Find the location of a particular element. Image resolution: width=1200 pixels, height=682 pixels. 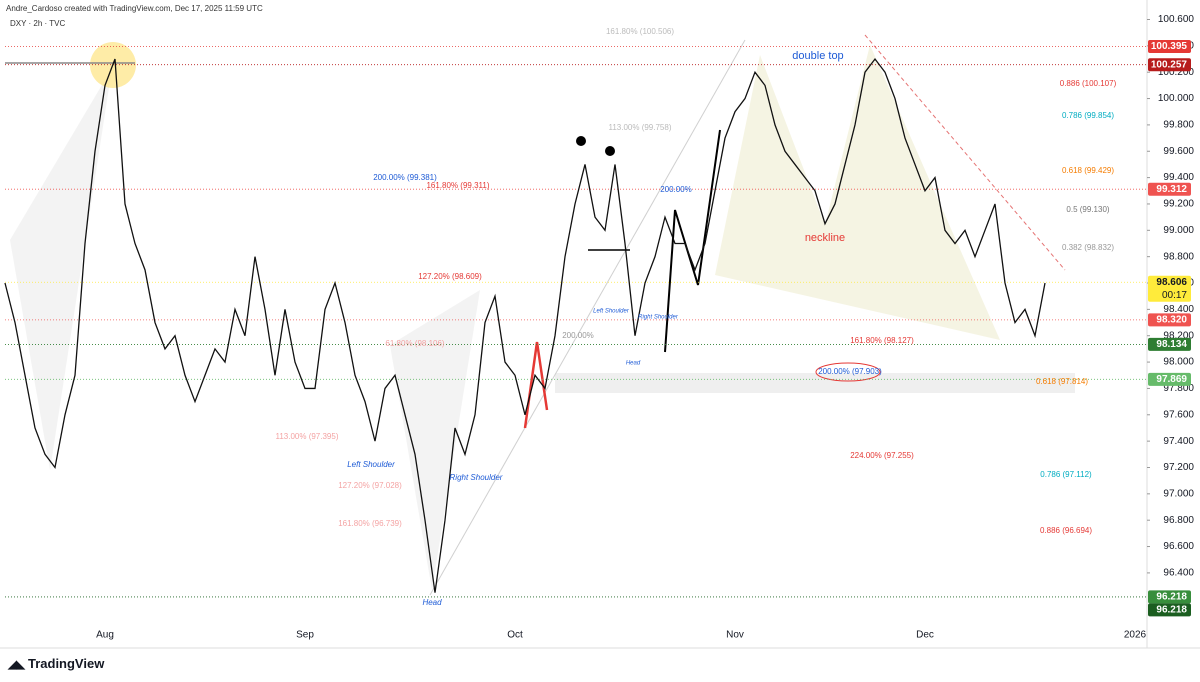

y-tick-label: 100.600 is located at coordinates (1176, 19).